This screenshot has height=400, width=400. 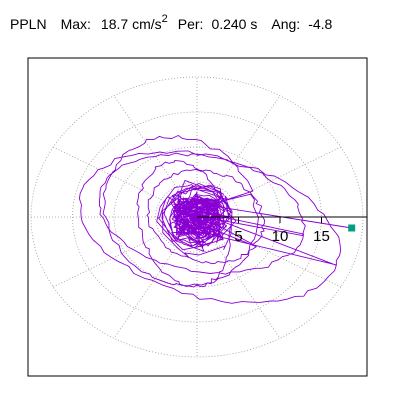 I want to click on station-code: PPLN, so click(x=28, y=23).